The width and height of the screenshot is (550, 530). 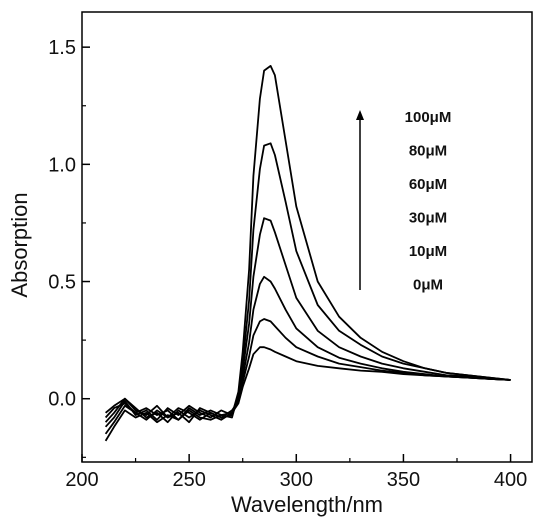 What do you see at coordinates (403, 480) in the screenshot?
I see `x-tick-label: 350` at bounding box center [403, 480].